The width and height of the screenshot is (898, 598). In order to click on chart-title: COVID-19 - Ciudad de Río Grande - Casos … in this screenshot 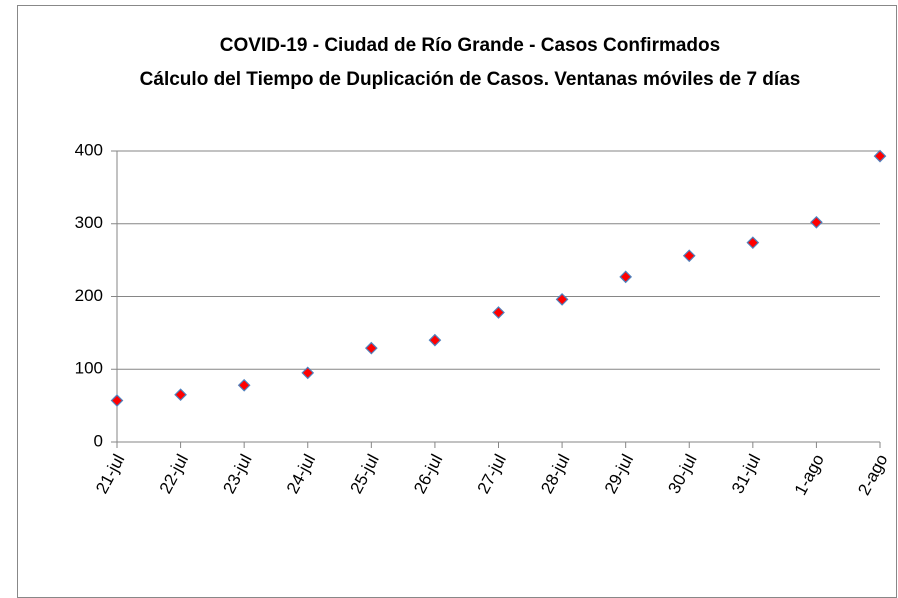, I will do `click(470, 45)`.